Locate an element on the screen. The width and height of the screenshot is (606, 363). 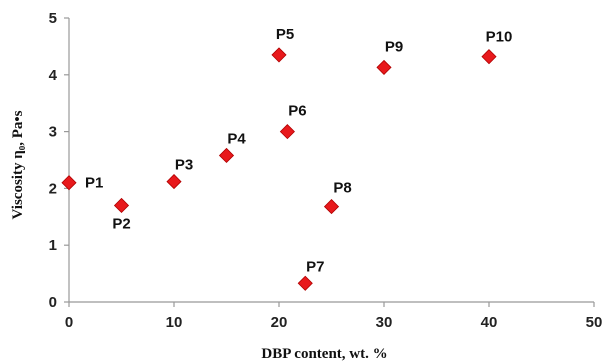
x-tick-label: 30 is located at coordinates (384, 322).